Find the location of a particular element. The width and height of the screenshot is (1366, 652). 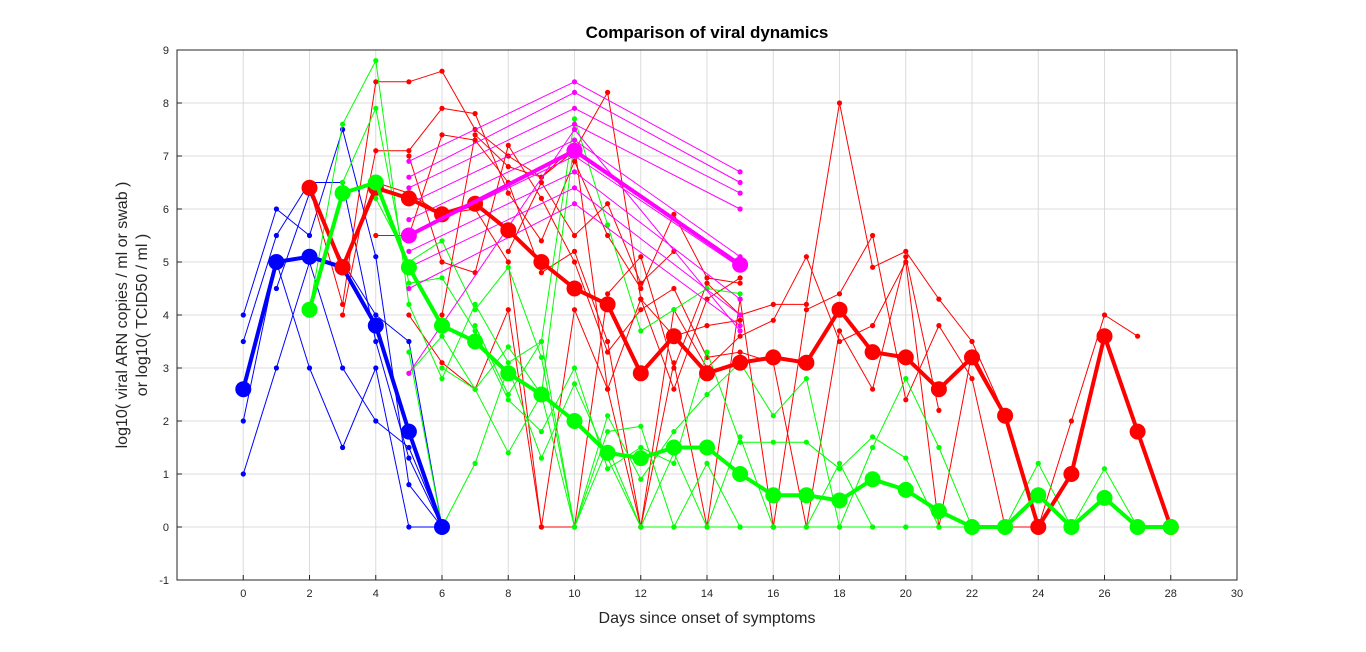

x-tick-label: 0 is located at coordinates (243, 594).